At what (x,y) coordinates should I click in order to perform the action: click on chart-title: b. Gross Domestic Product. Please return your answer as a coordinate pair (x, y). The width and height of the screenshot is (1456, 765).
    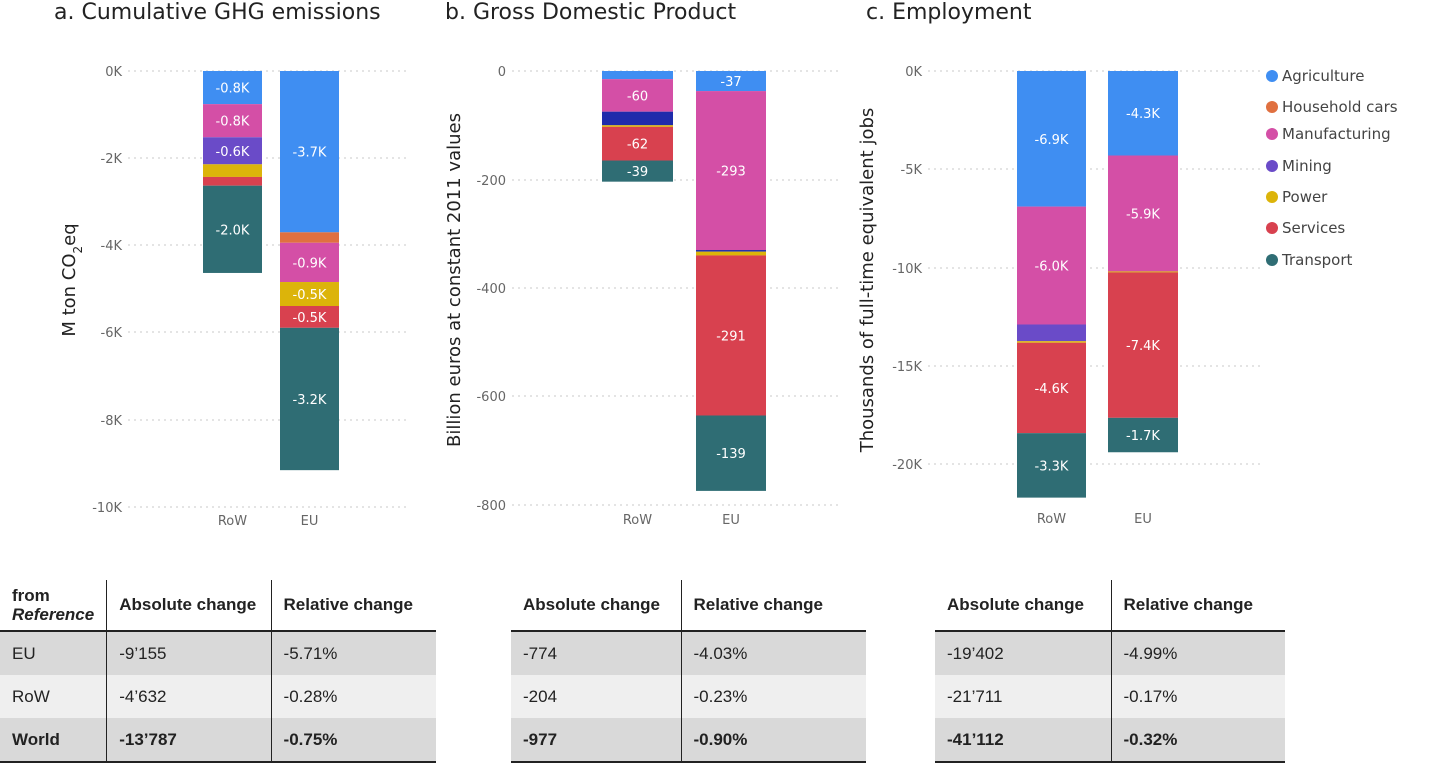
    Looking at the image, I should click on (590, 12).